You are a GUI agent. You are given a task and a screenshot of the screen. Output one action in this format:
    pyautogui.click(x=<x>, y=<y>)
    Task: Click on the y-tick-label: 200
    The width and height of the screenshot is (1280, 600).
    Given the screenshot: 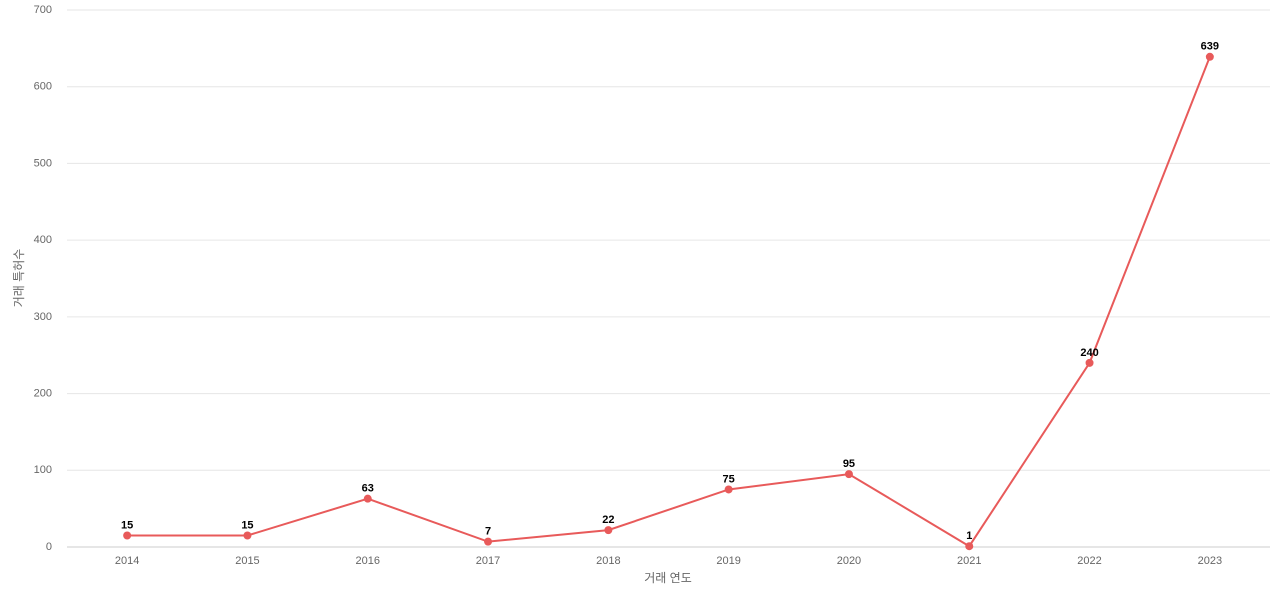 What is the action you would take?
    pyautogui.click(x=43, y=393)
    